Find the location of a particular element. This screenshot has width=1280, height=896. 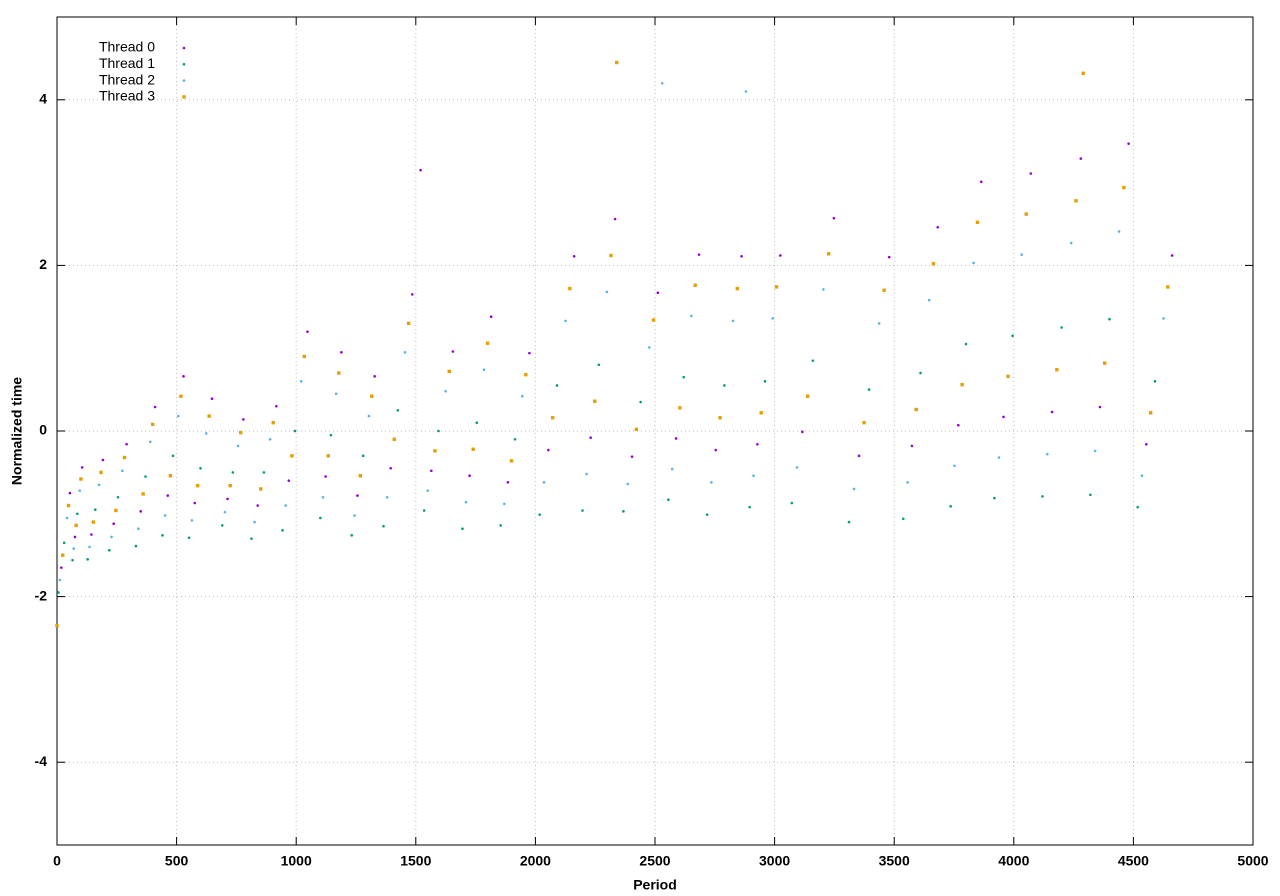

legend-marker is located at coordinates (184, 64).